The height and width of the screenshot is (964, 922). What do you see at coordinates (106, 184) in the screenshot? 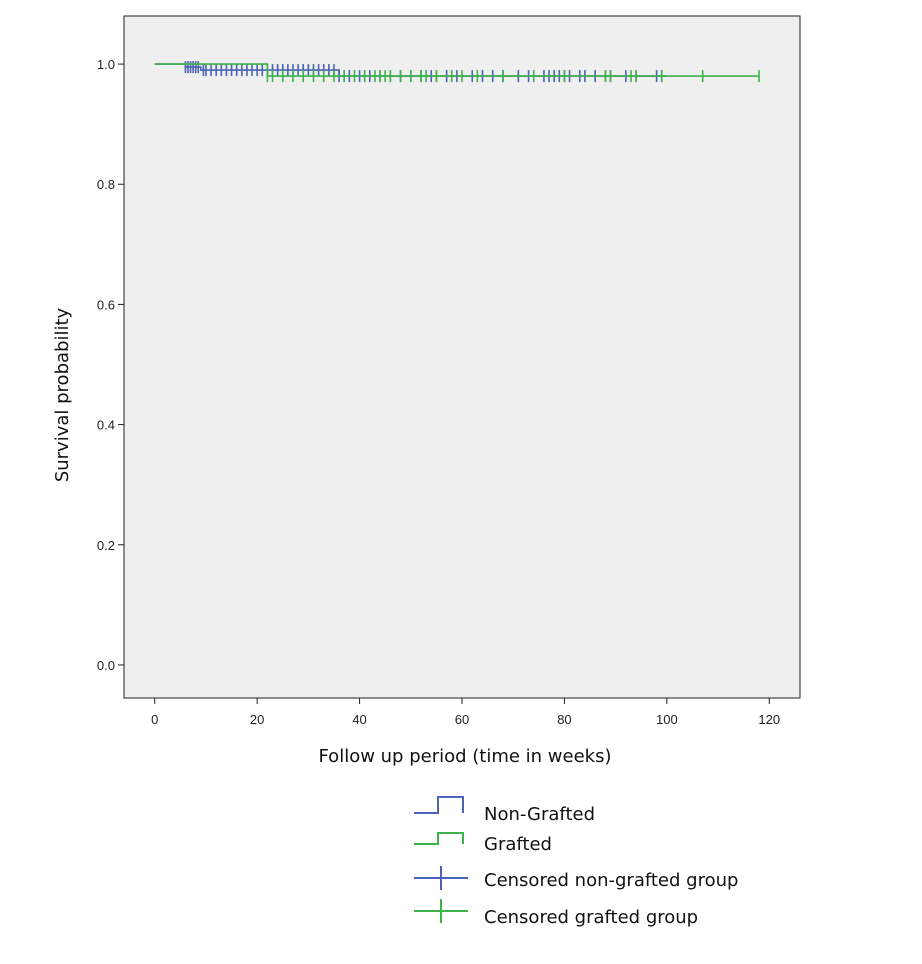
I see `y-tick-label: 0.8` at bounding box center [106, 184].